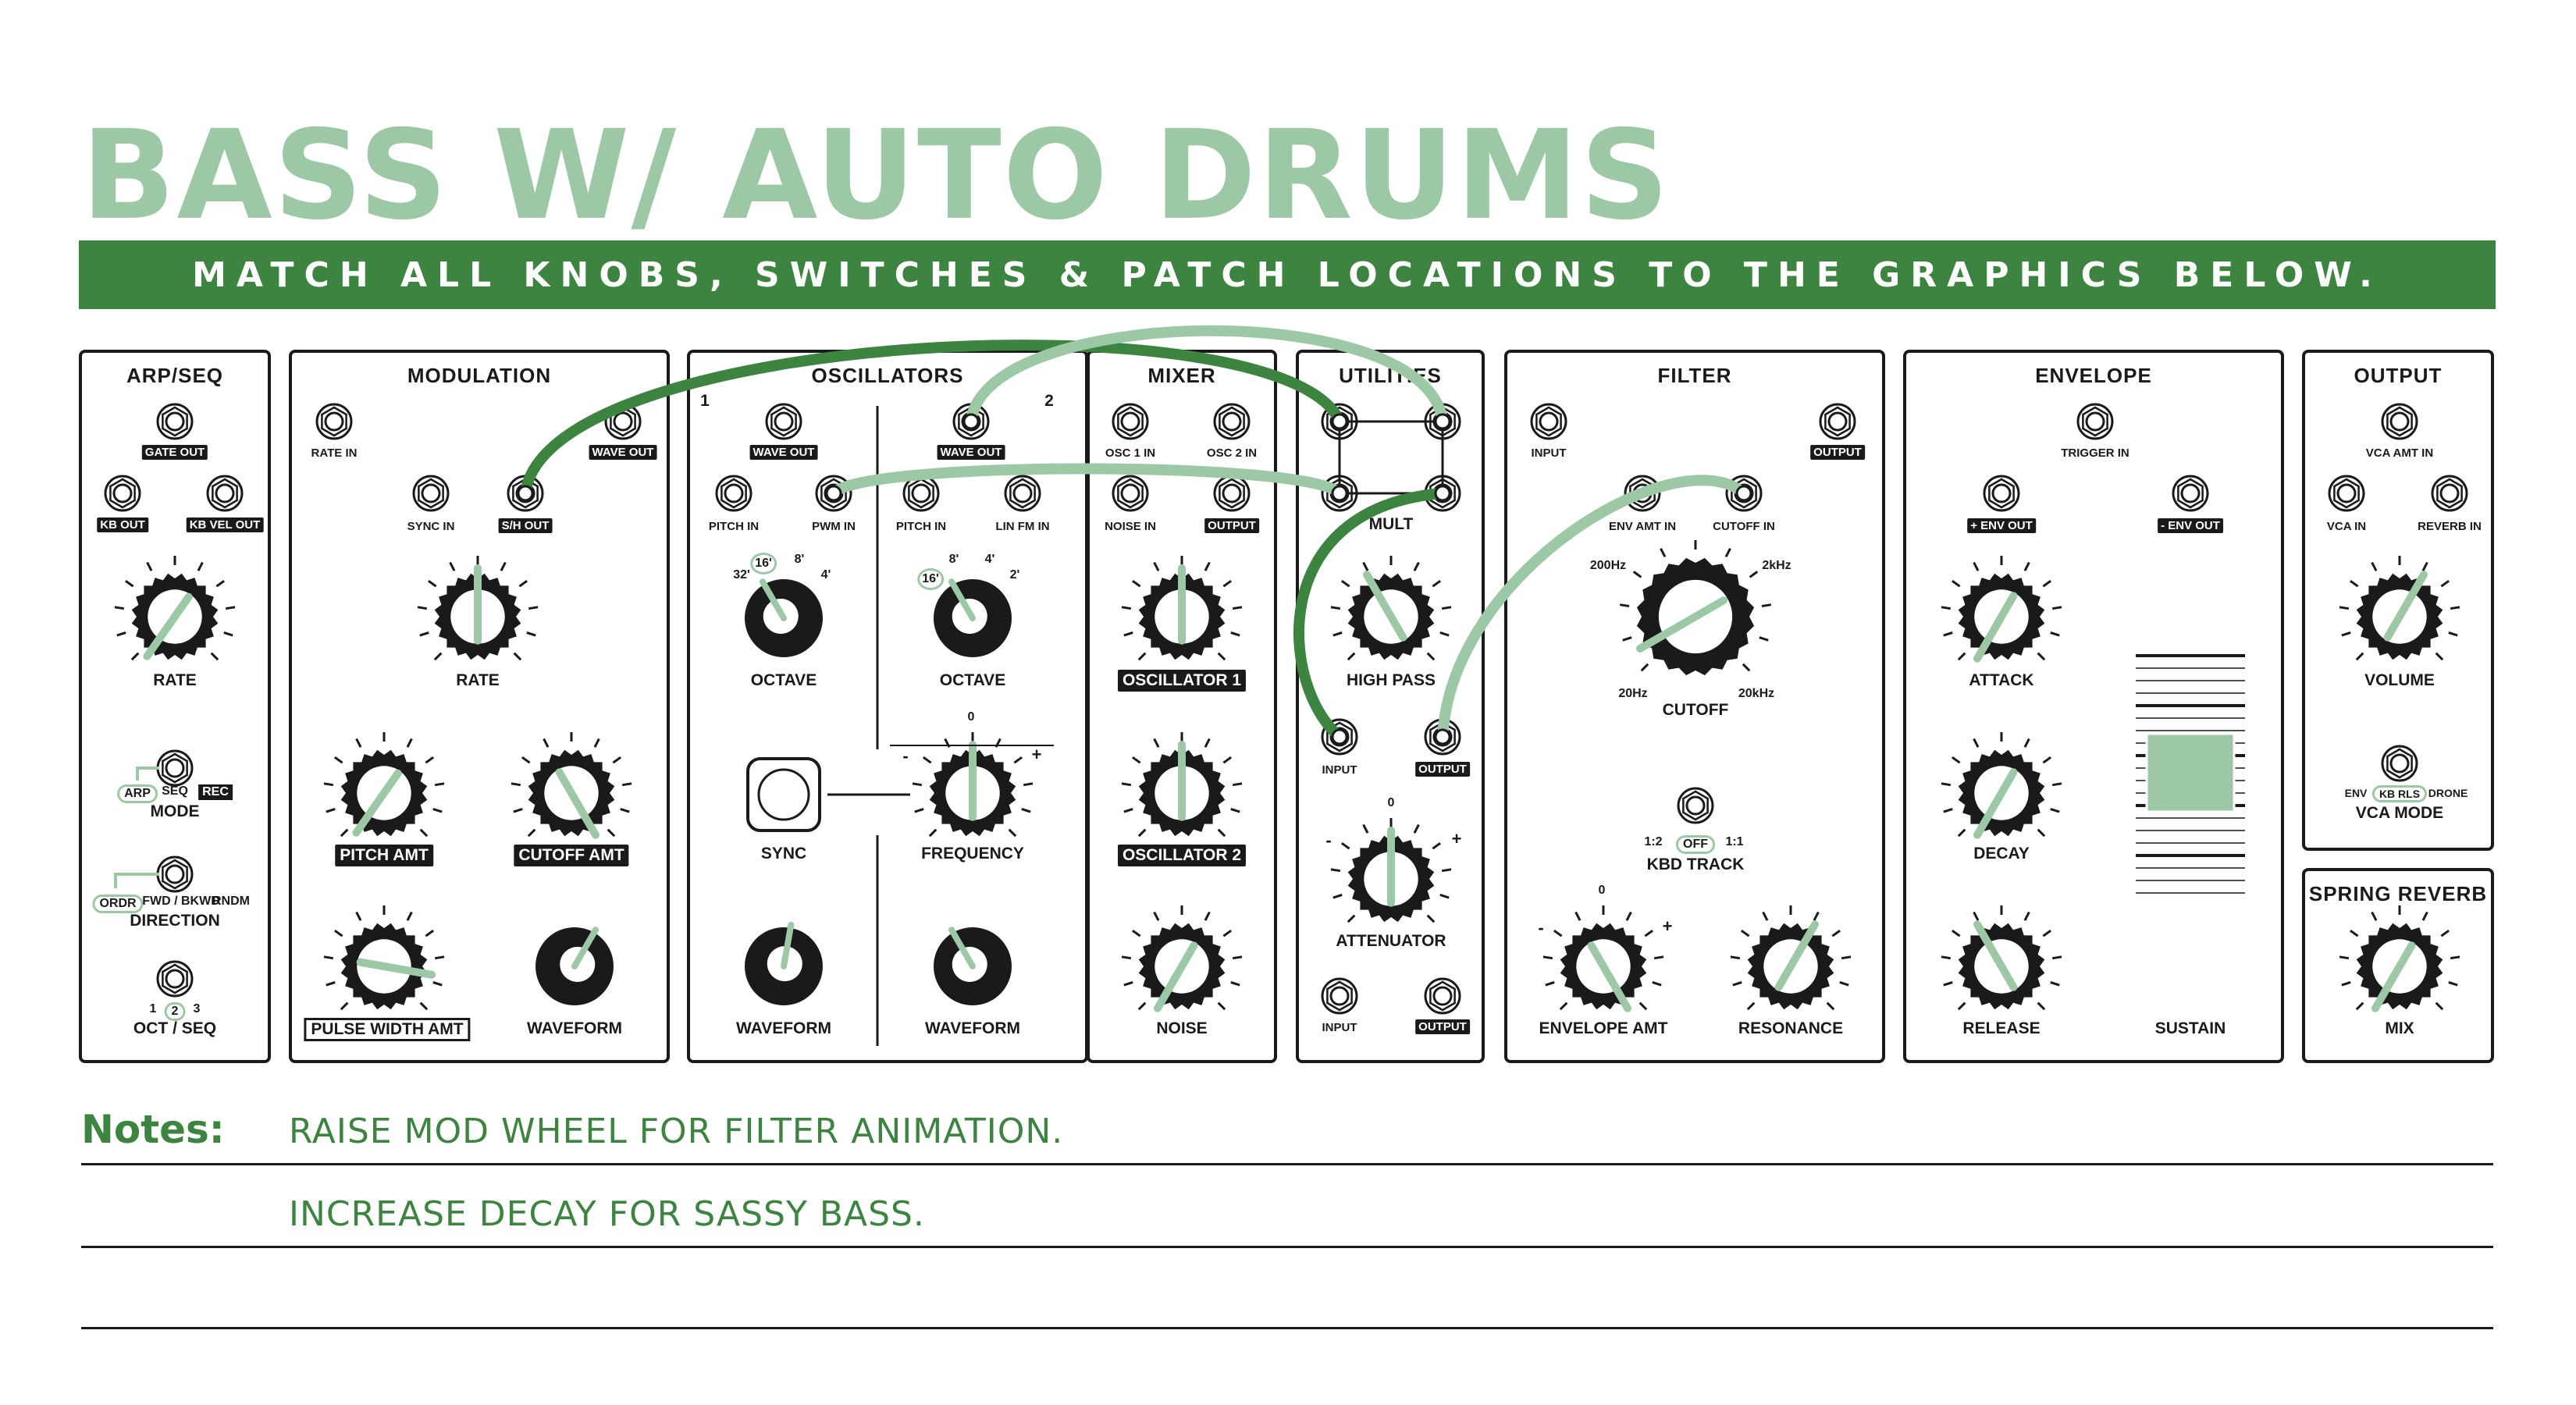 The image size is (2576, 1405). I want to click on sync-in-jack, so click(431, 493).